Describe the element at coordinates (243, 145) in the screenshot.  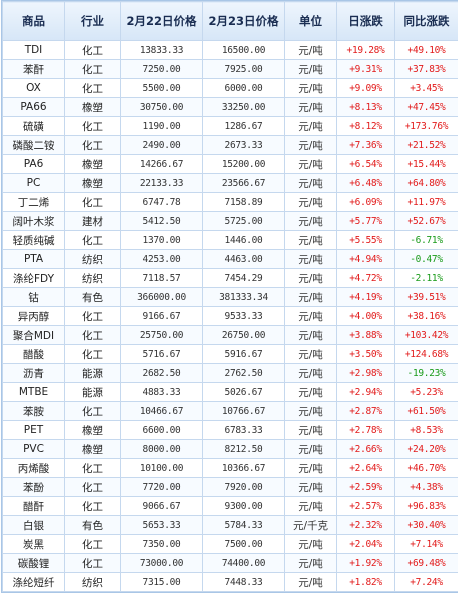
I see `price-feb23-cell: 2673.33` at that location.